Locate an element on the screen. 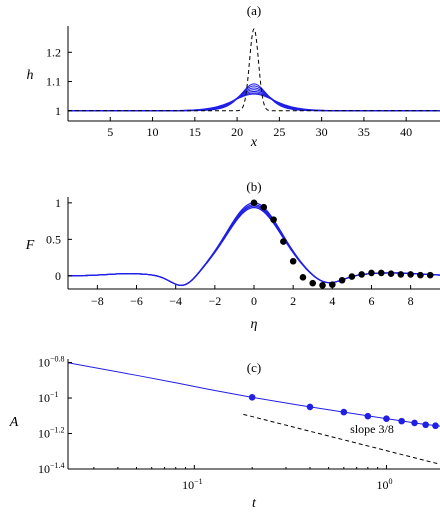 The image size is (440, 513). panel-c-title: (c) is located at coordinates (254, 367).